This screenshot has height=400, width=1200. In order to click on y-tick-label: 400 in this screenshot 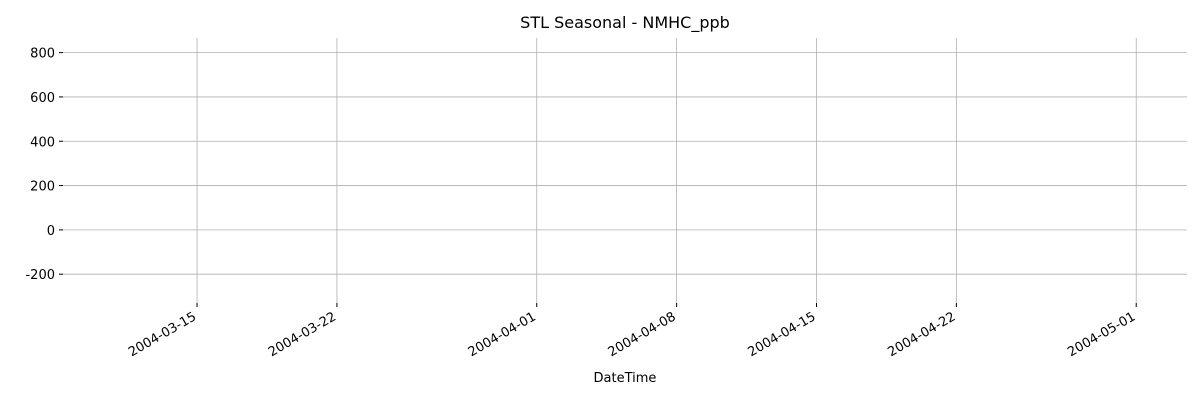, I will do `click(42, 142)`.